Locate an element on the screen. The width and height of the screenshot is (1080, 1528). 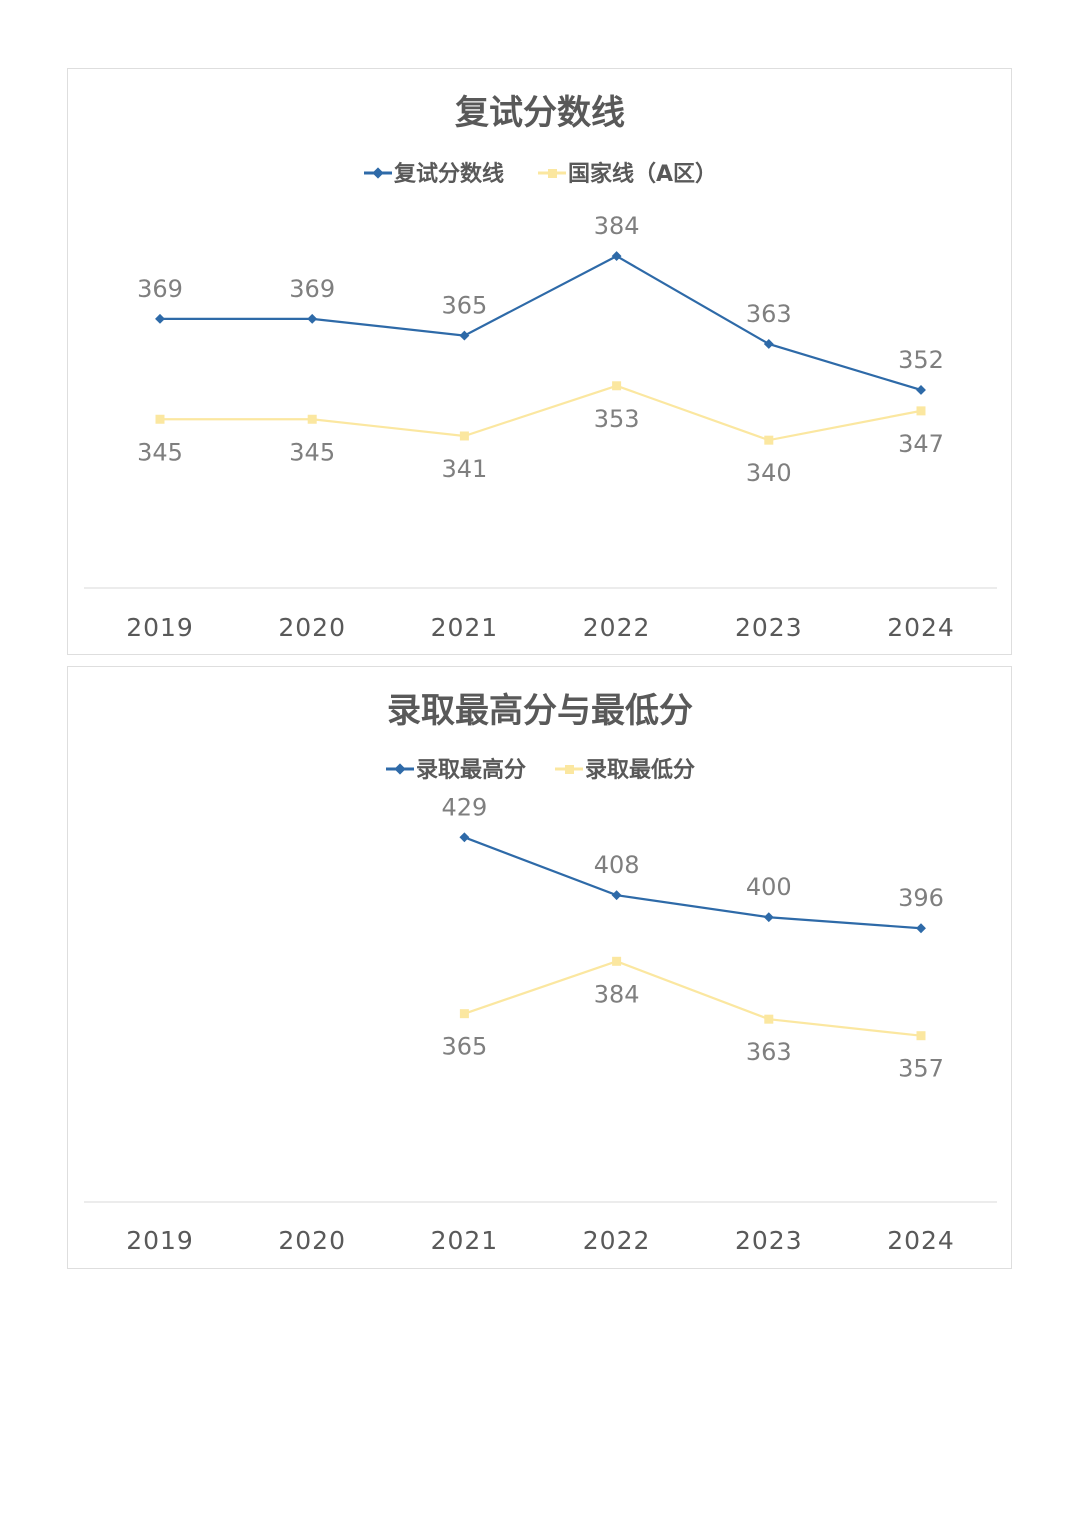
data-label: 429 is located at coordinates (464, 807).